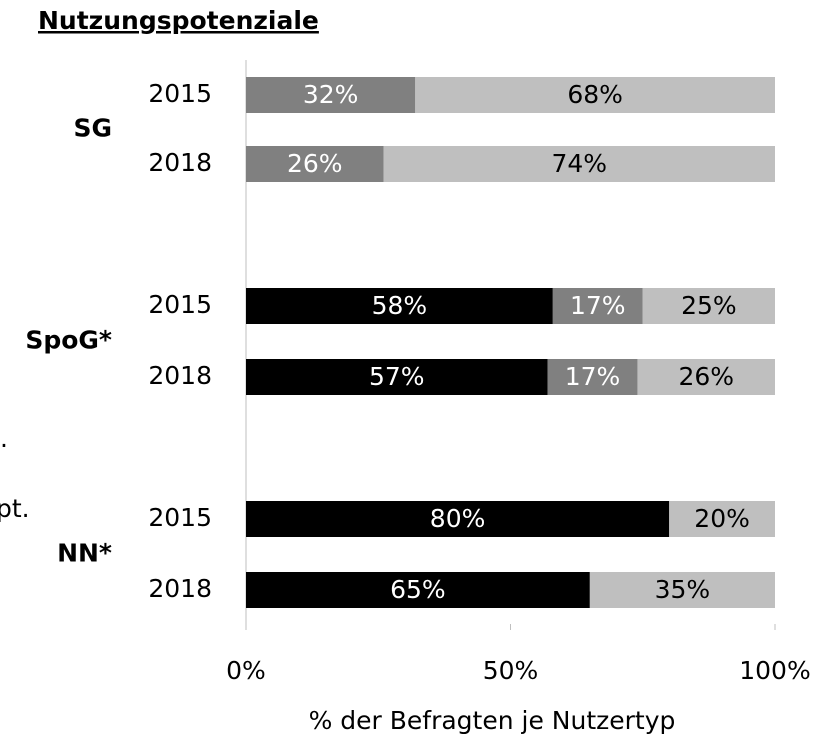 The height and width of the screenshot is (744, 834). I want to click on x-tick-label: 0%, so click(246, 670).